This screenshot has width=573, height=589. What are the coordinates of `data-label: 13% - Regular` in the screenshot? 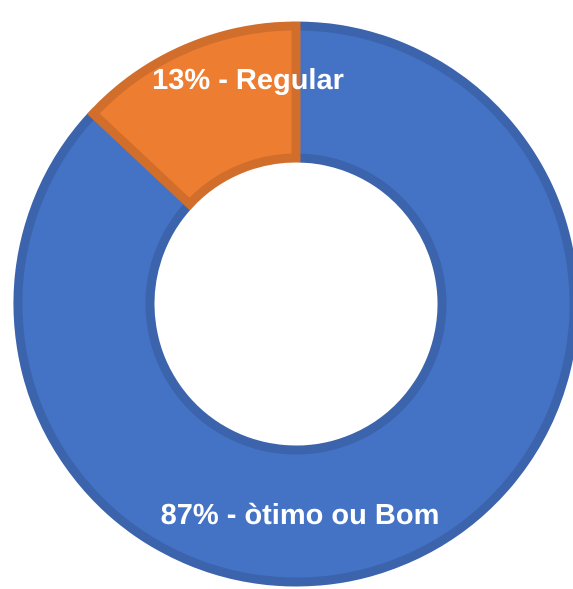 It's located at (248, 80).